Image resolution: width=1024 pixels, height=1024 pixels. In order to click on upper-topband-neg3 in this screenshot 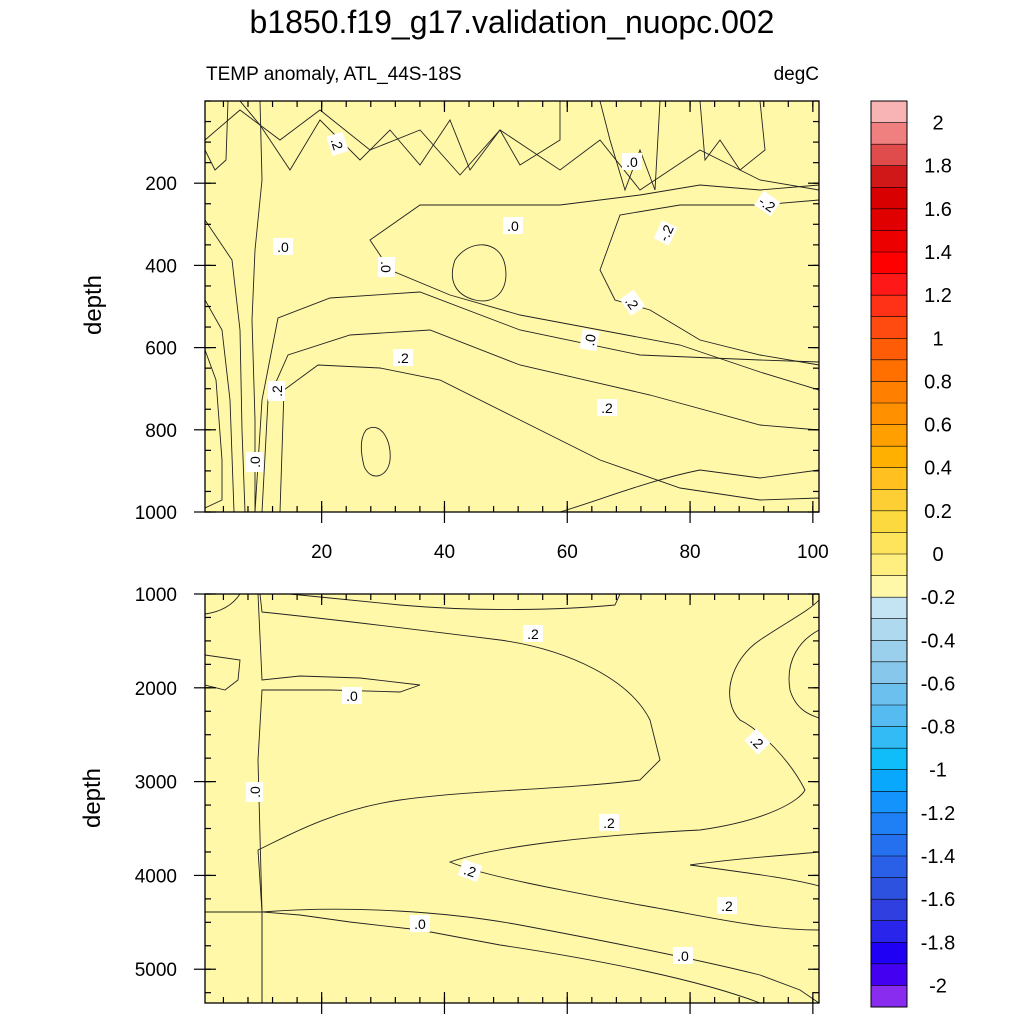, I will do `click(217, 136)`.